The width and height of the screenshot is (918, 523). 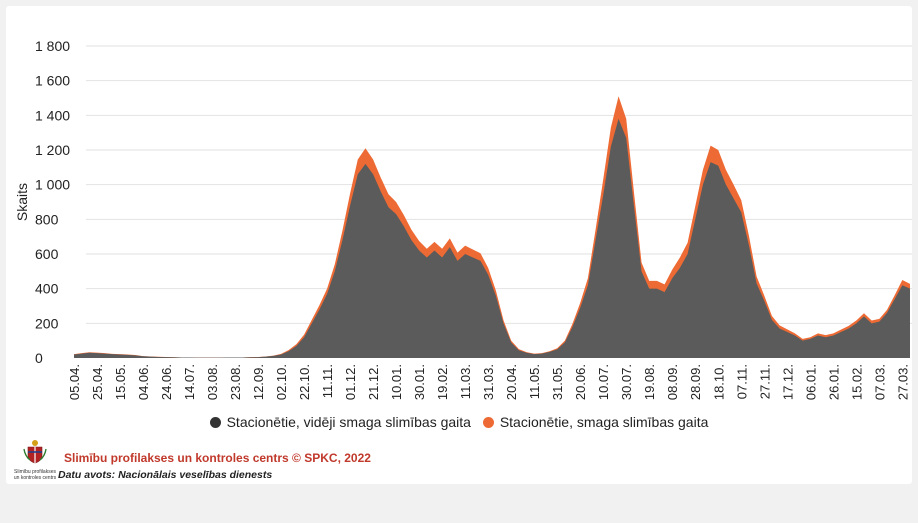 I want to click on x-tick-label: 01.12., so click(x=350, y=382).